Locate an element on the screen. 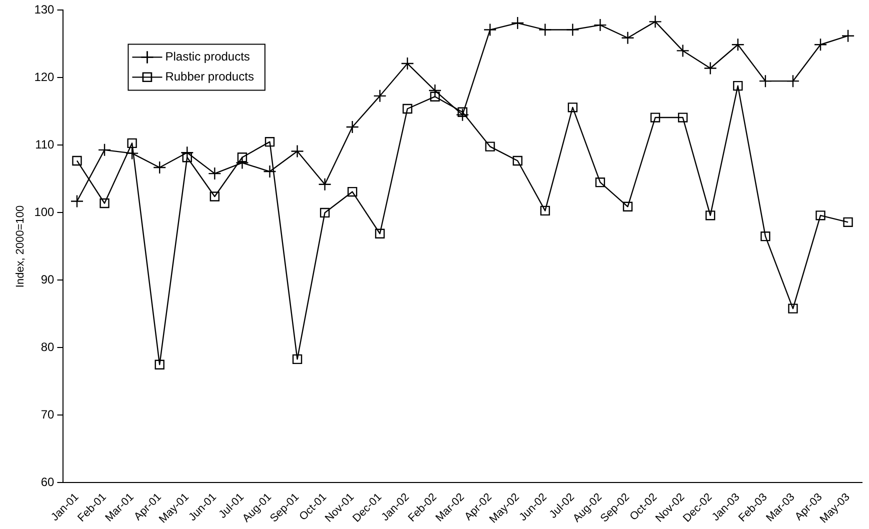 This screenshot has height=529, width=869. y-tick-label: 60 is located at coordinates (47, 482).